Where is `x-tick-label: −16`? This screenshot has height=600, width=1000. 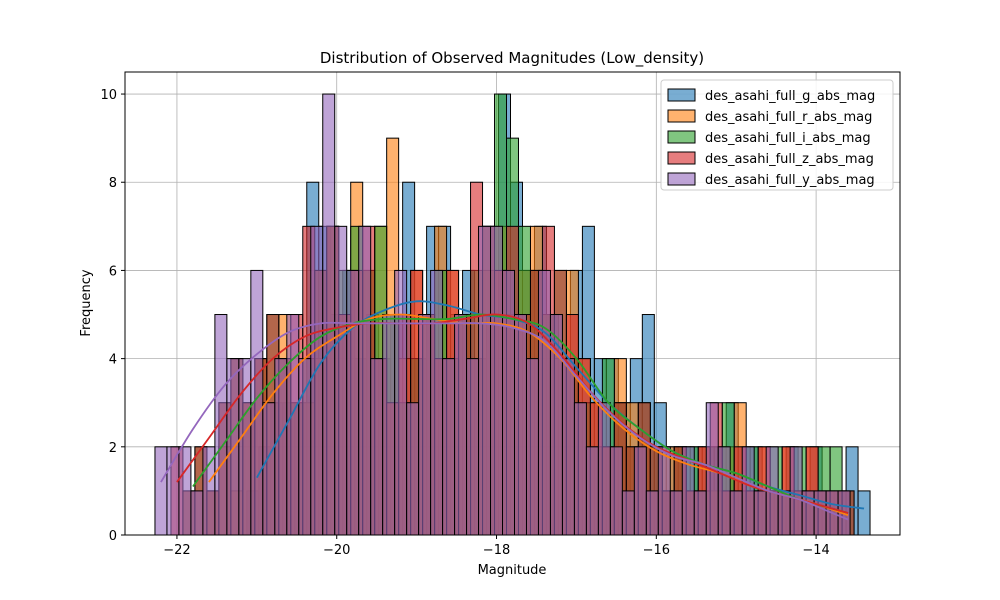 x-tick-label: −16 is located at coordinates (656, 550).